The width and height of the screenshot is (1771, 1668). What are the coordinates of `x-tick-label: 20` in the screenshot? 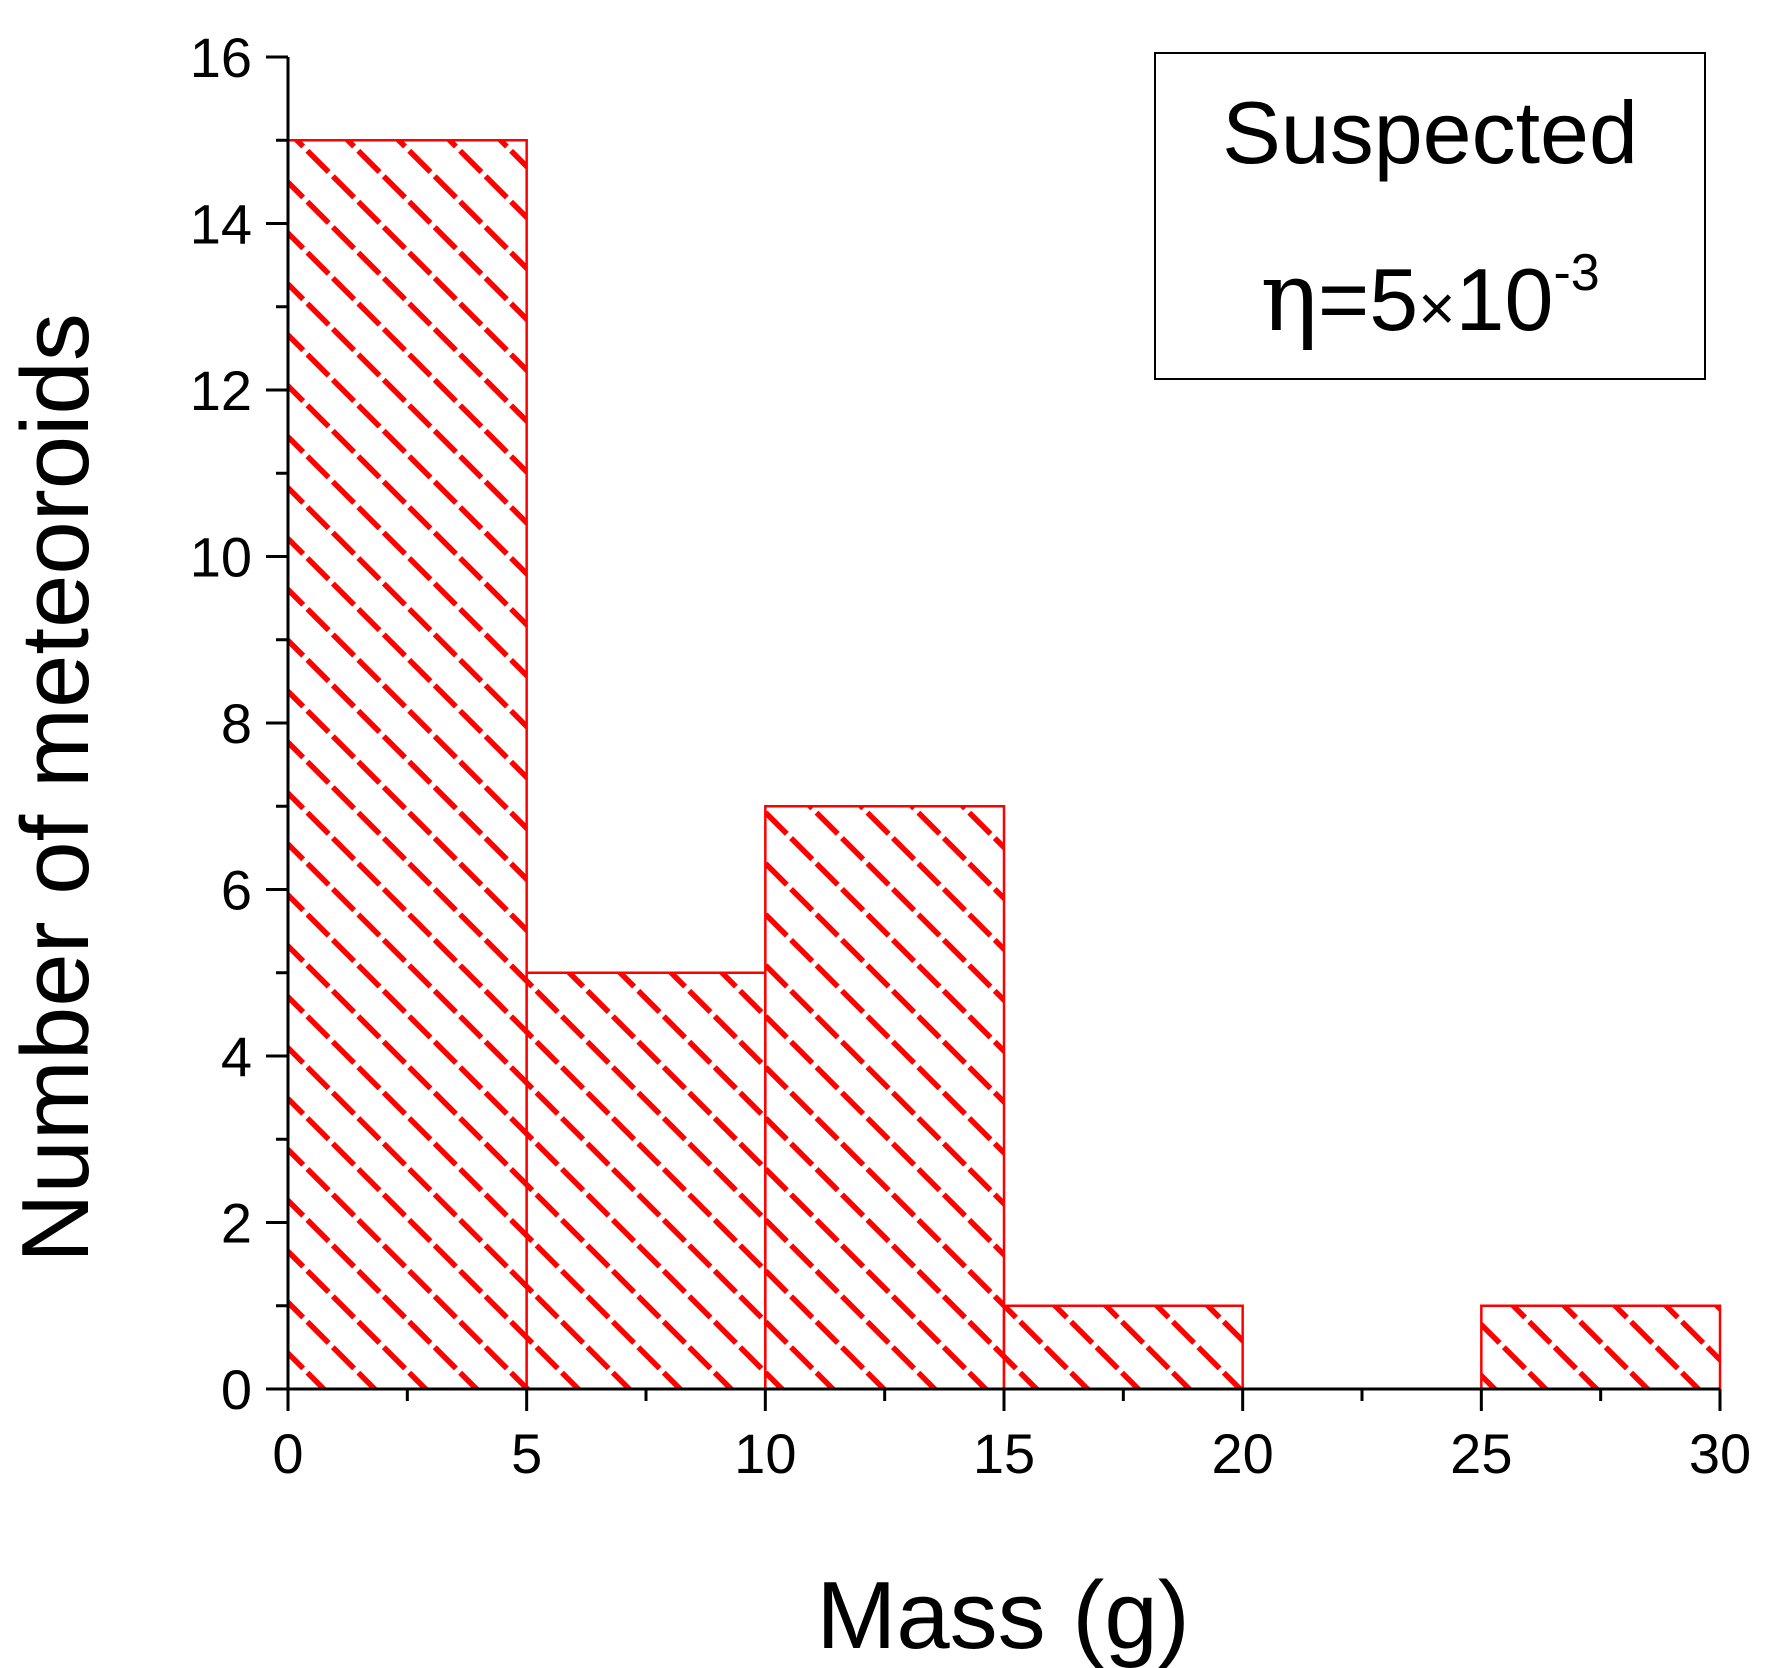 It's located at (1243, 1453).